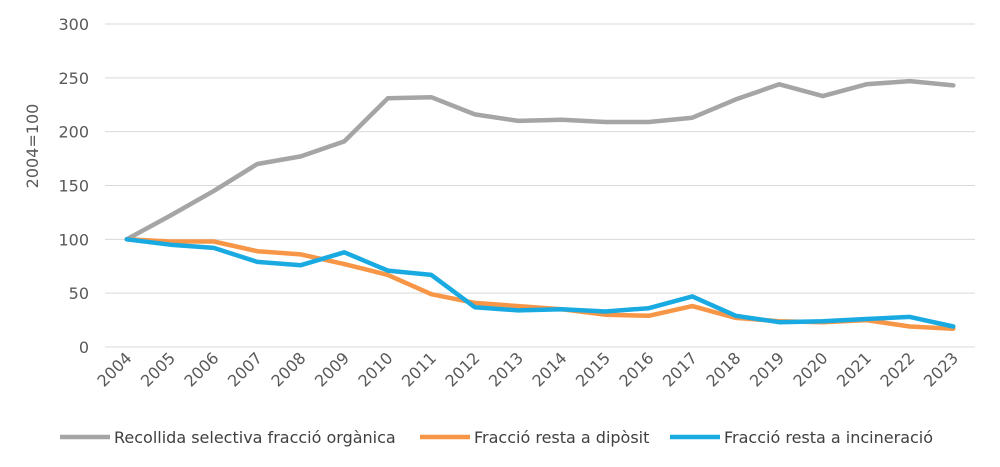 This screenshot has height=467, width=1000. I want to click on legend-label: Fracció resta a dipòsit, so click(561, 437).